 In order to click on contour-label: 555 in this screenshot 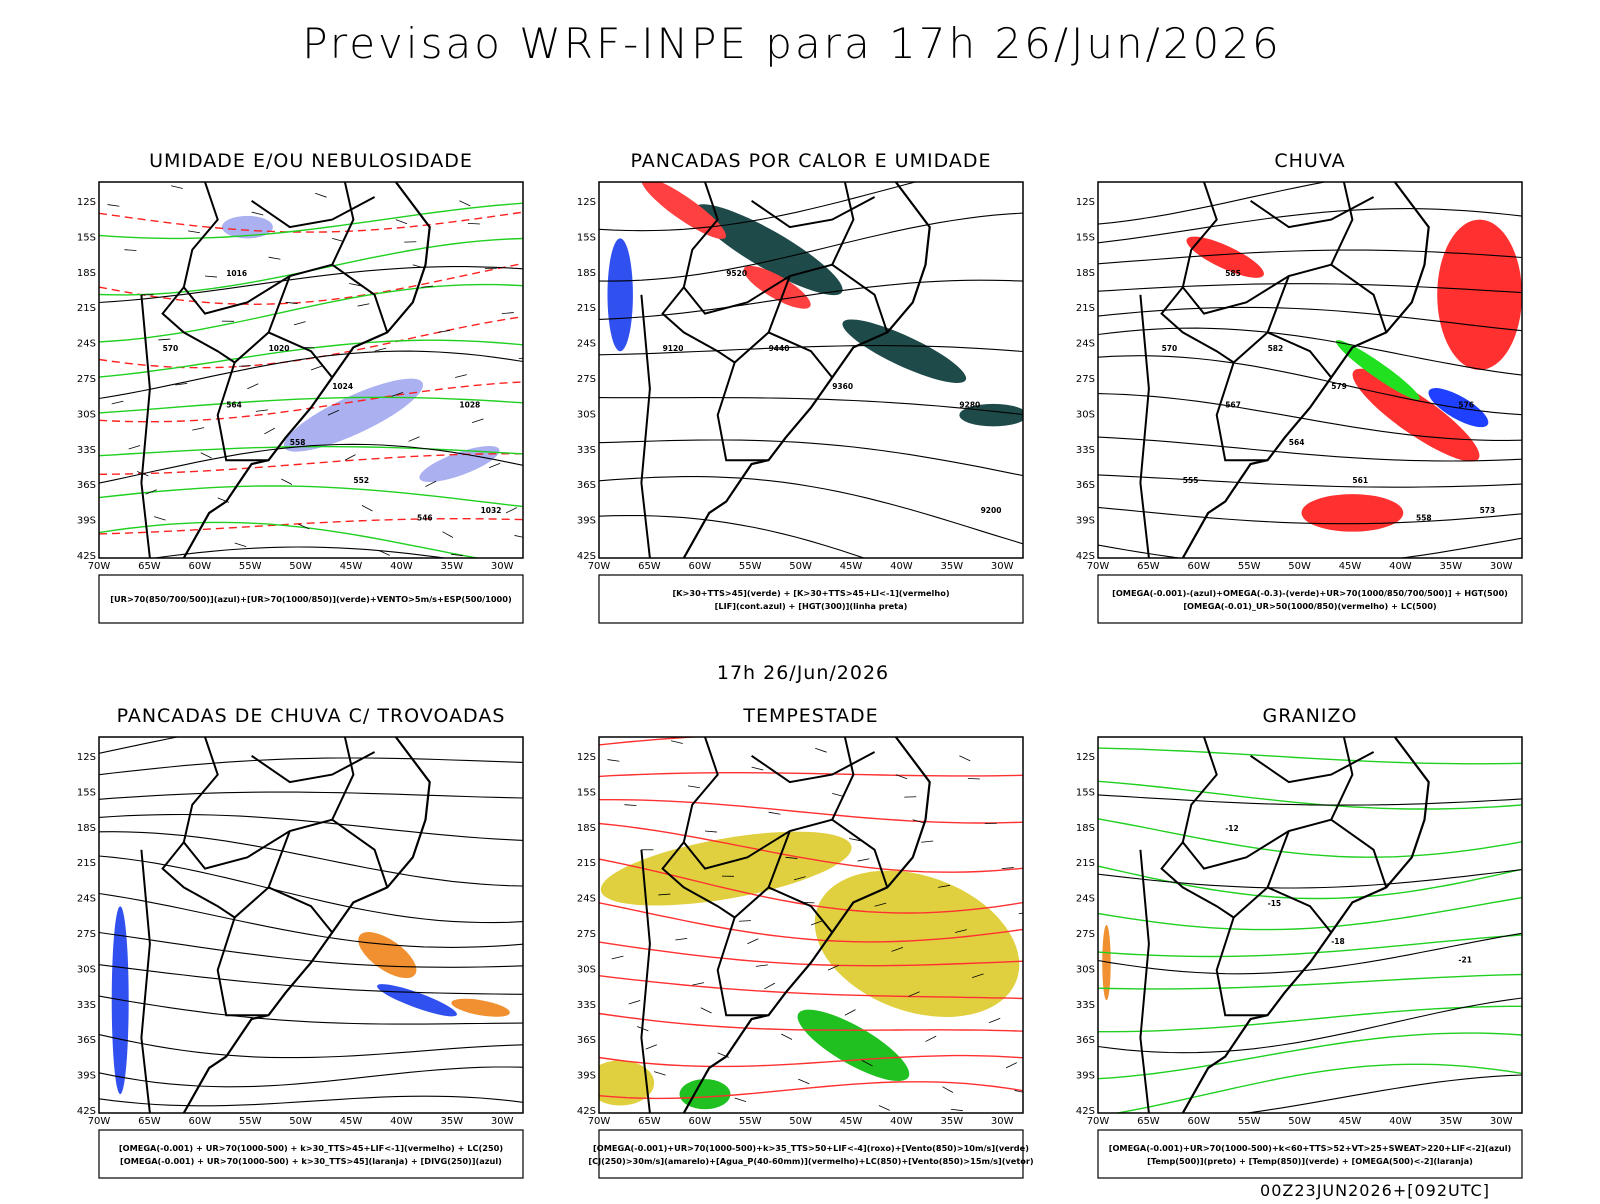, I will do `click(1191, 480)`.